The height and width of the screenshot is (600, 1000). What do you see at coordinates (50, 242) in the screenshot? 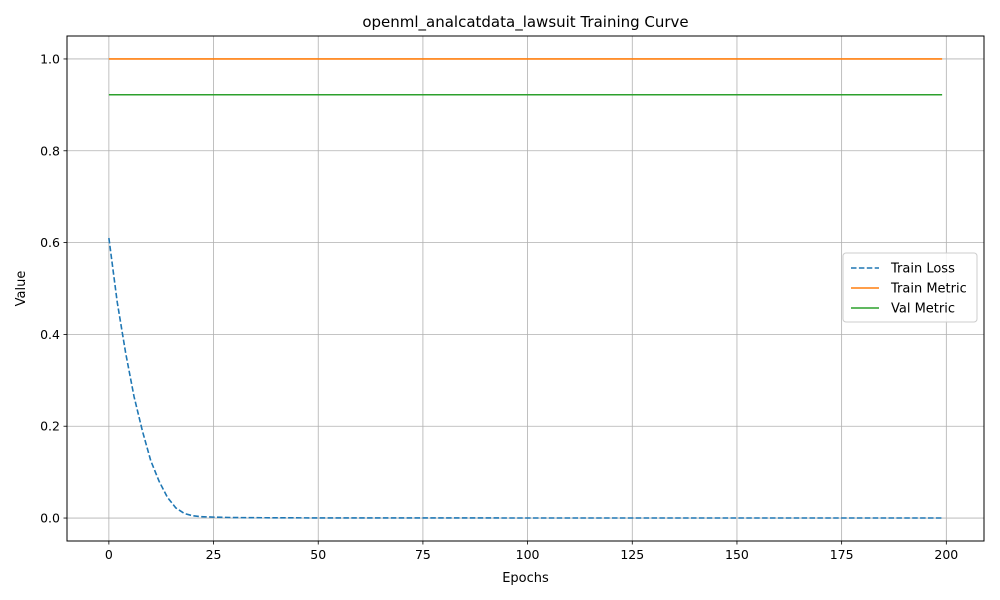
I see `y-tick-label: 0.6` at bounding box center [50, 242].